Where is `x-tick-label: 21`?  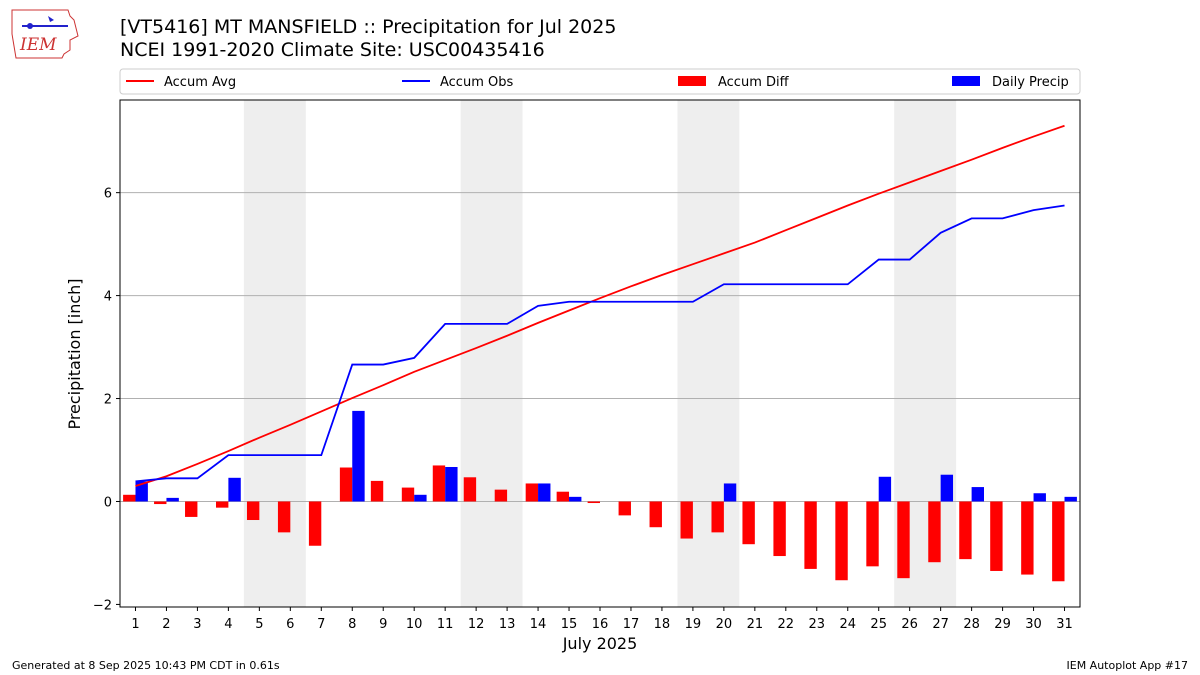 x-tick-label: 21 is located at coordinates (755, 624).